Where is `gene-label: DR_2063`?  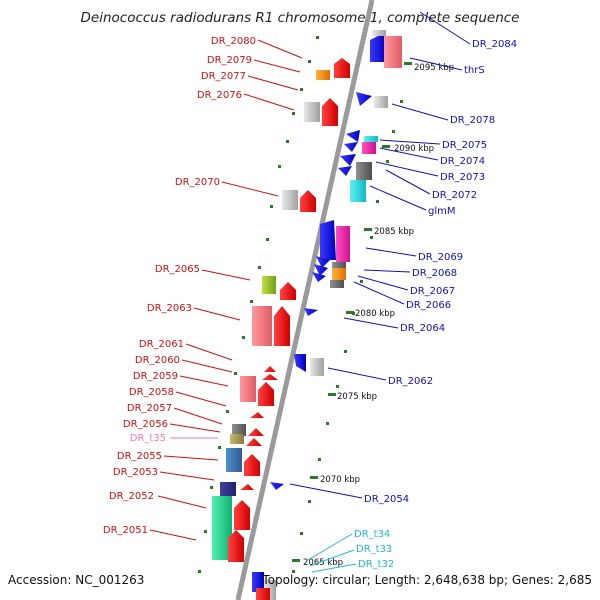
gene-label: DR_2063 is located at coordinates (169, 308).